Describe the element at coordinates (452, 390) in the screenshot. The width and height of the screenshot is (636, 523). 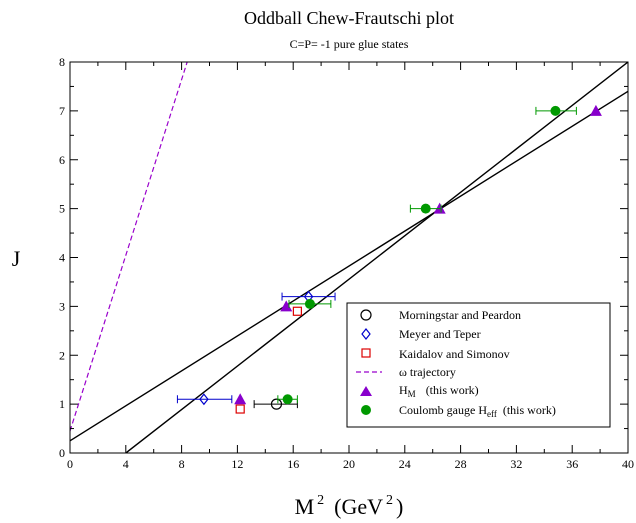
I see `legend-label-hm-tail: (this work)` at that location.